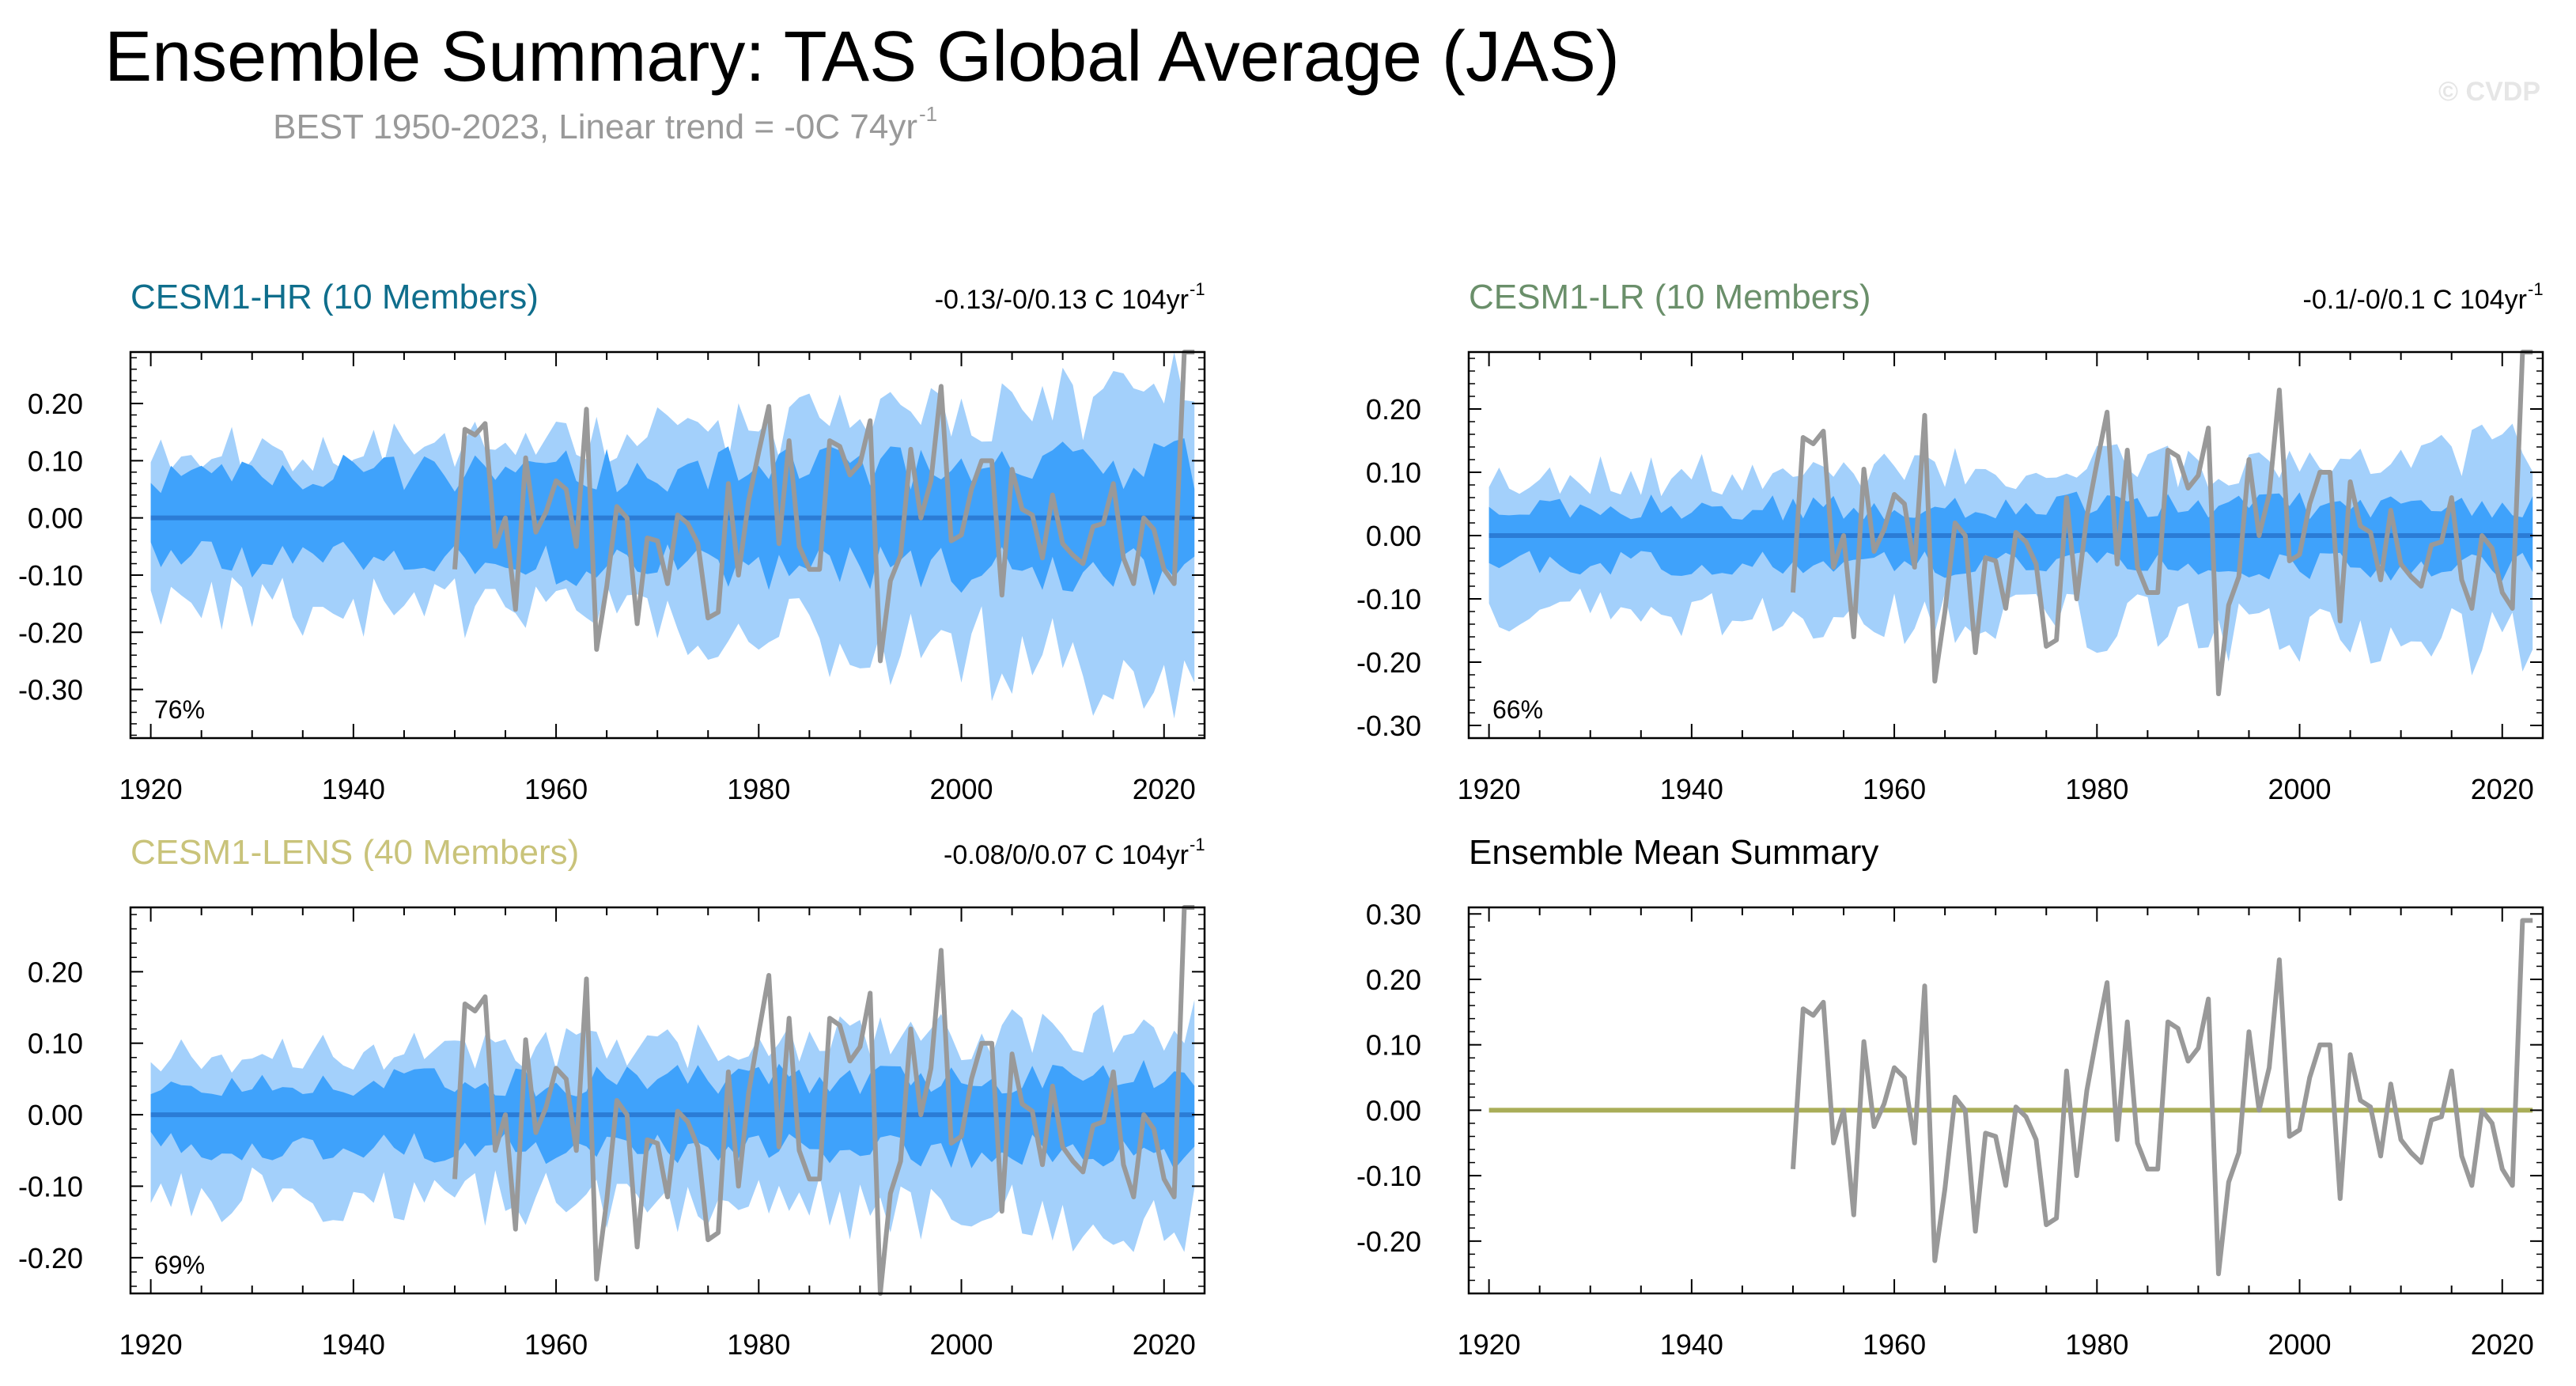 This screenshot has width=2576, height=1386. Describe the element at coordinates (355, 853) in the screenshot. I see `panel-title: CESM1-LENS (40 Members)` at that location.